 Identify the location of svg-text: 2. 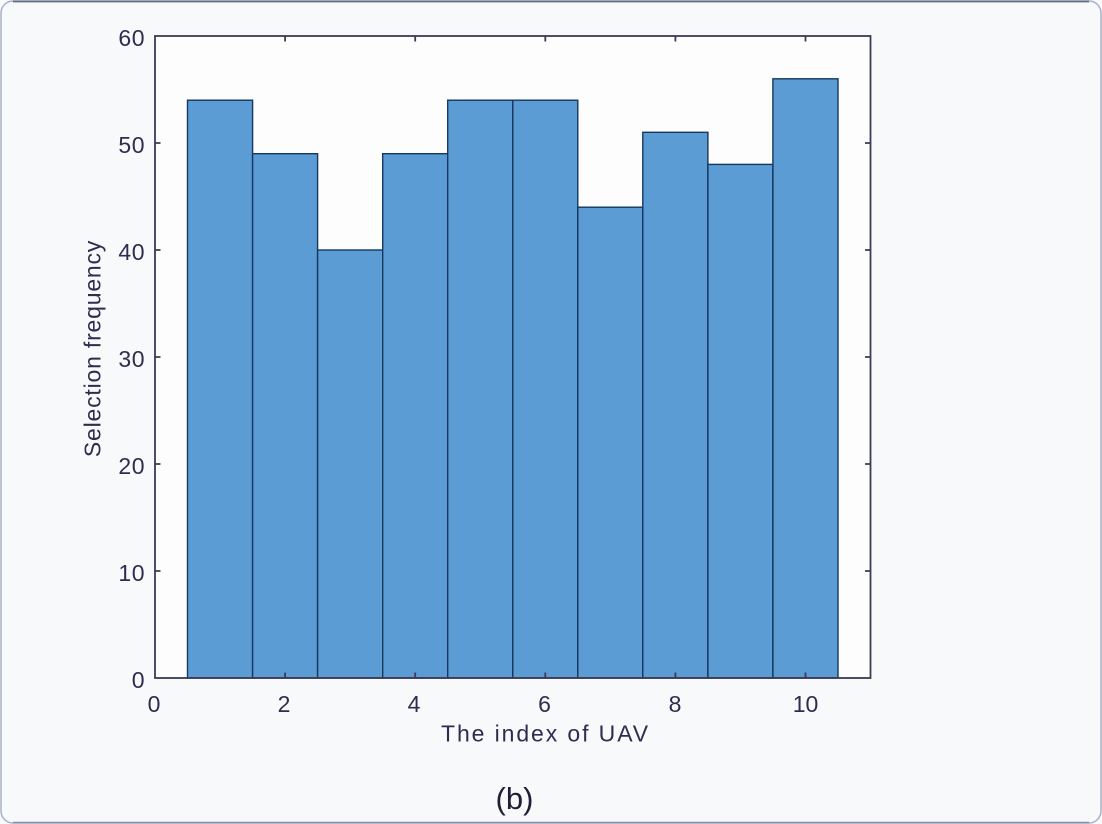
(284, 704).